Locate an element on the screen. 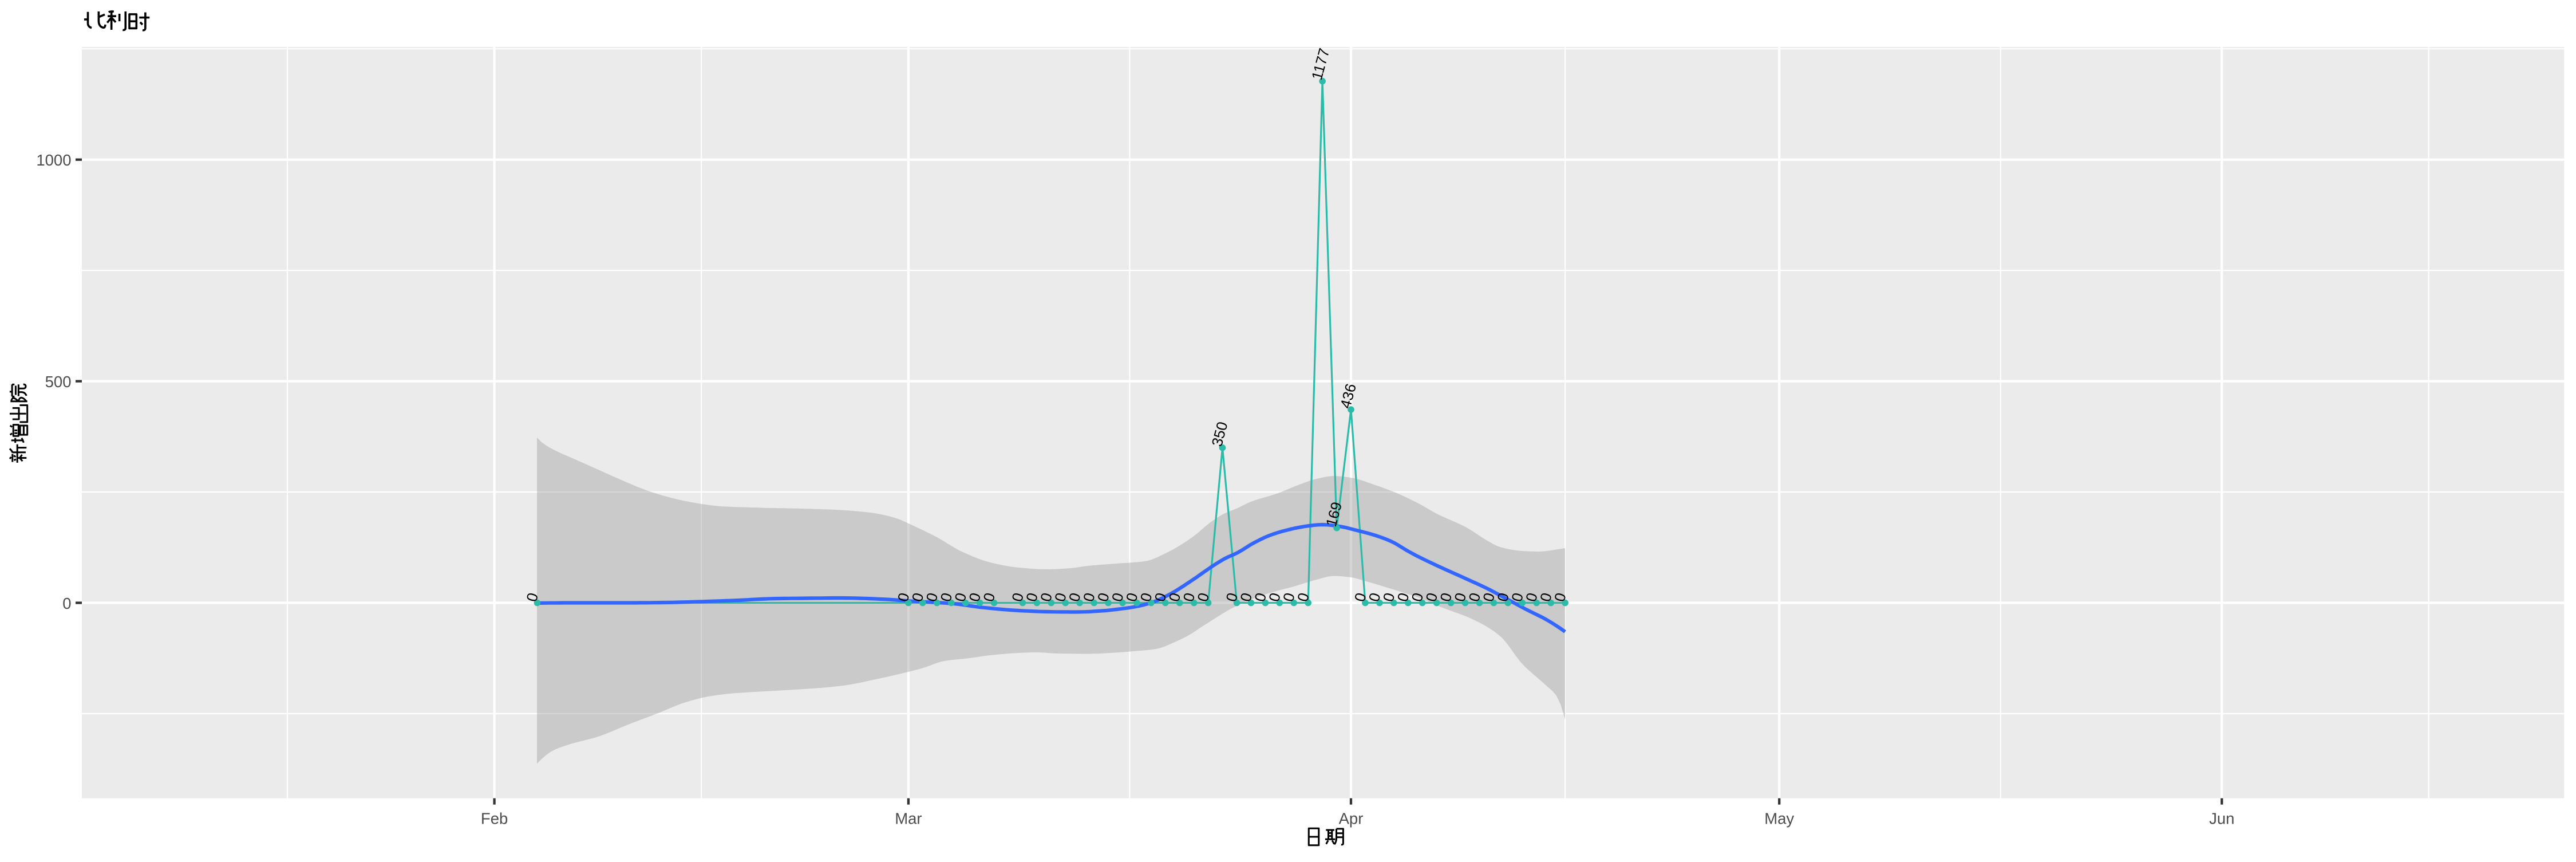 This screenshot has width=2576, height=862. svg-text: Feb is located at coordinates (494, 819).